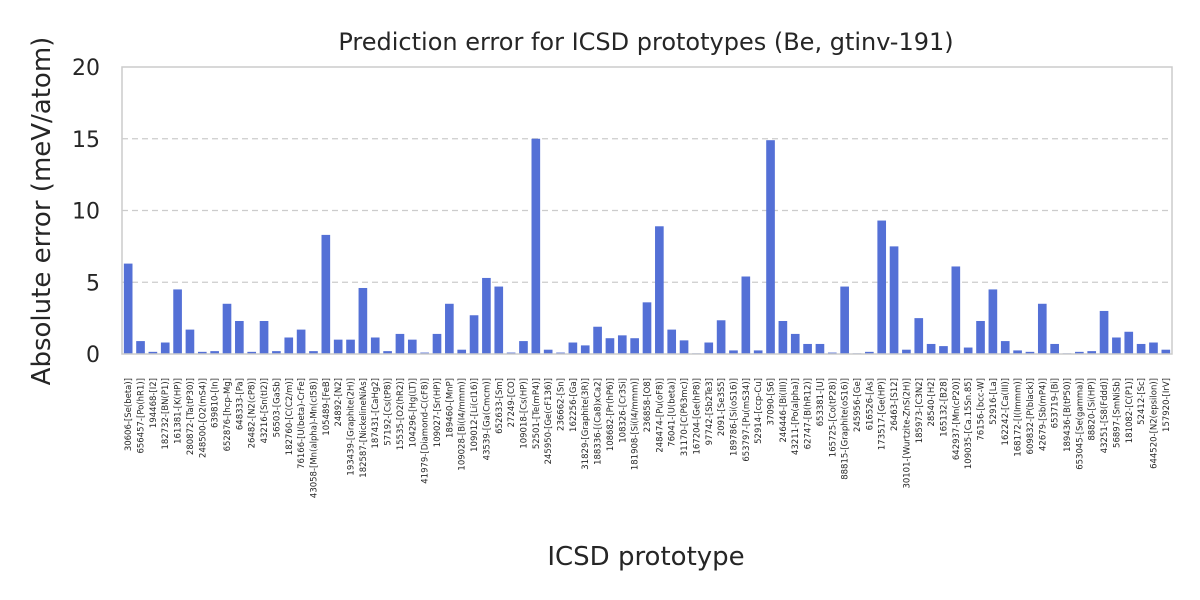  I want to click on x-tick-label: 52412-[Sc], so click(1142, 401).